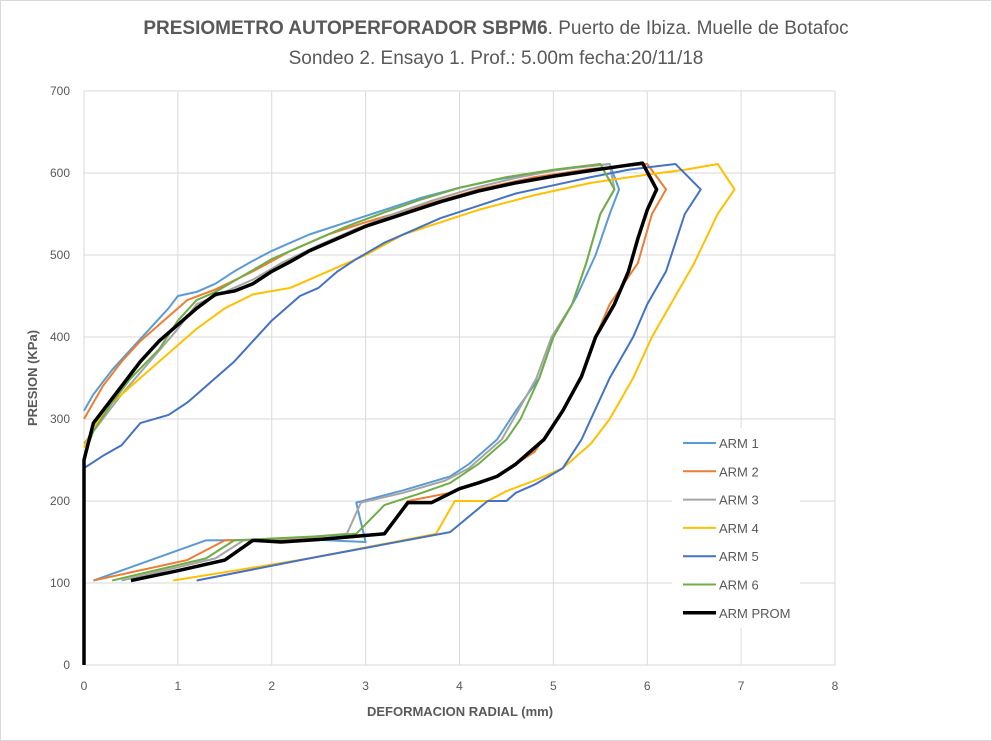 The width and height of the screenshot is (992, 741). What do you see at coordinates (84, 686) in the screenshot?
I see `x-tick-label: 0` at bounding box center [84, 686].